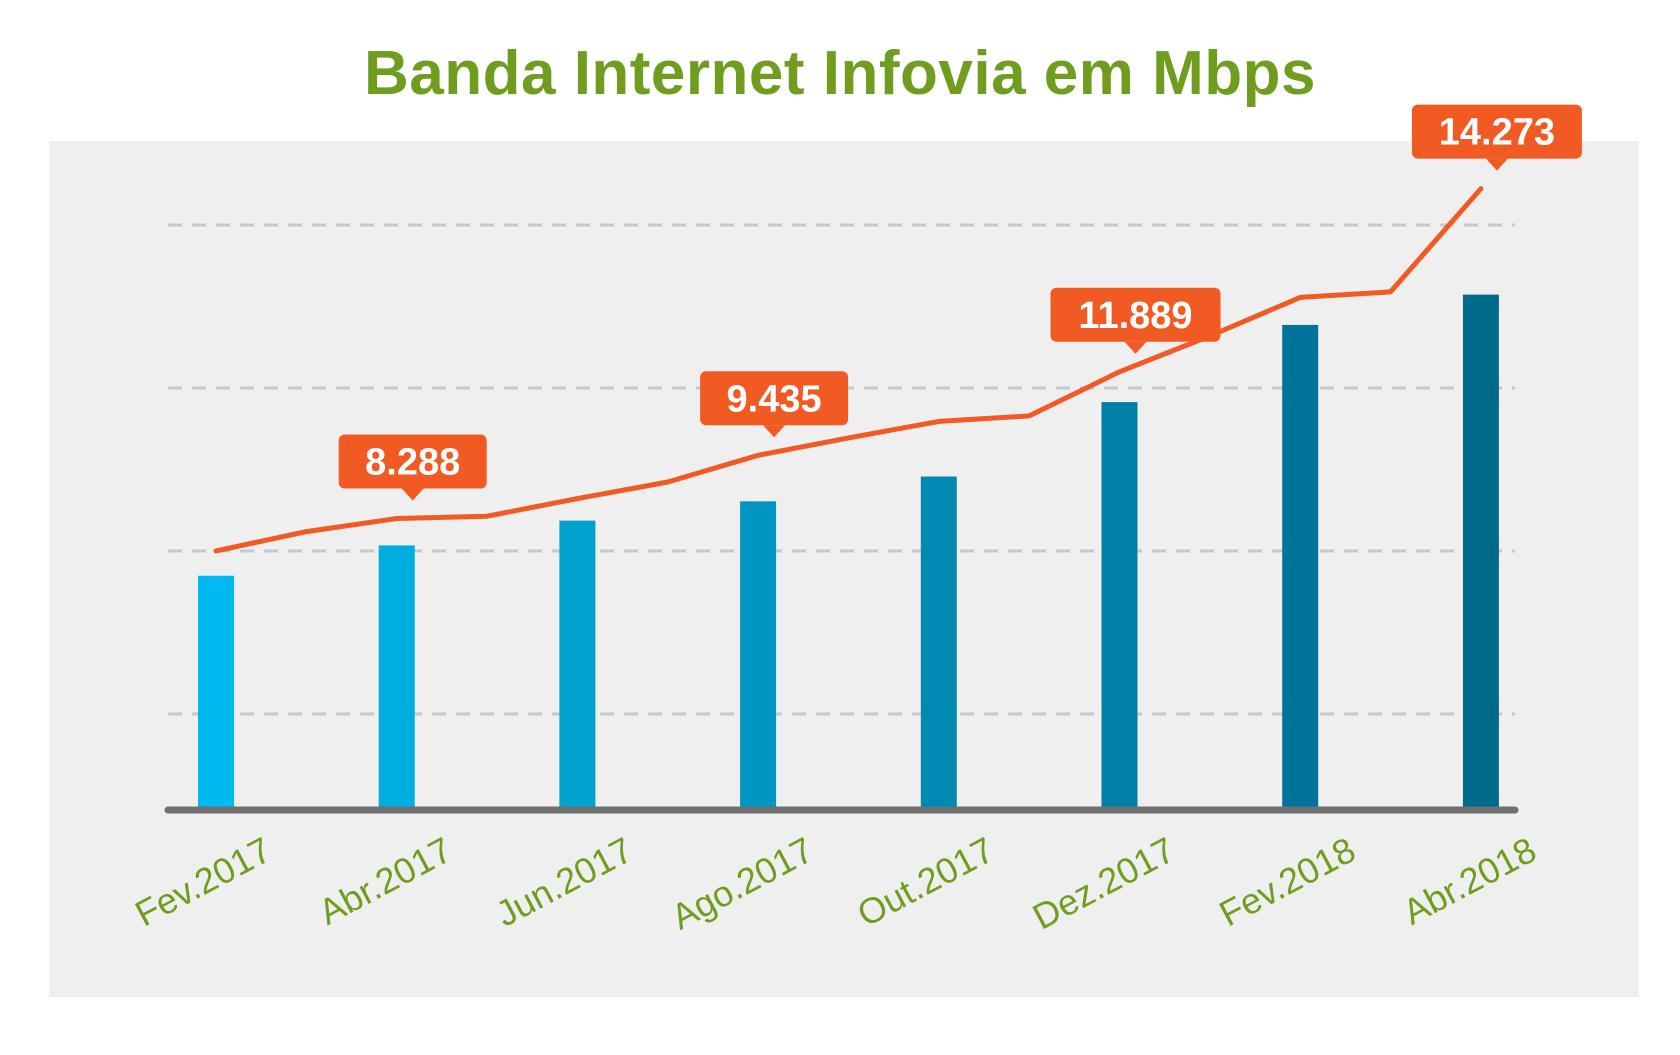 Image resolution: width=1680 pixels, height=1055 pixels. I want to click on bar-Dez.2017, so click(1119, 606).